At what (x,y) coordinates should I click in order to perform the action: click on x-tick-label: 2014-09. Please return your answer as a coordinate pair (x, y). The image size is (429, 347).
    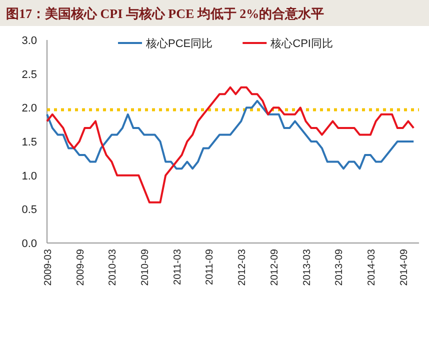
    Looking at the image, I should click on (404, 267).